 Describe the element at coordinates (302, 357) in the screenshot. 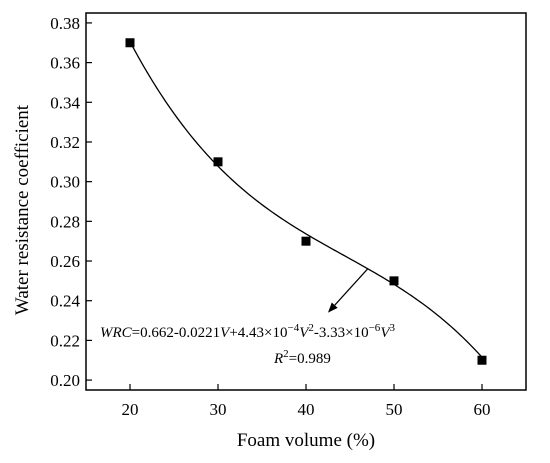

I see `r-squared: R2=0.989` at that location.